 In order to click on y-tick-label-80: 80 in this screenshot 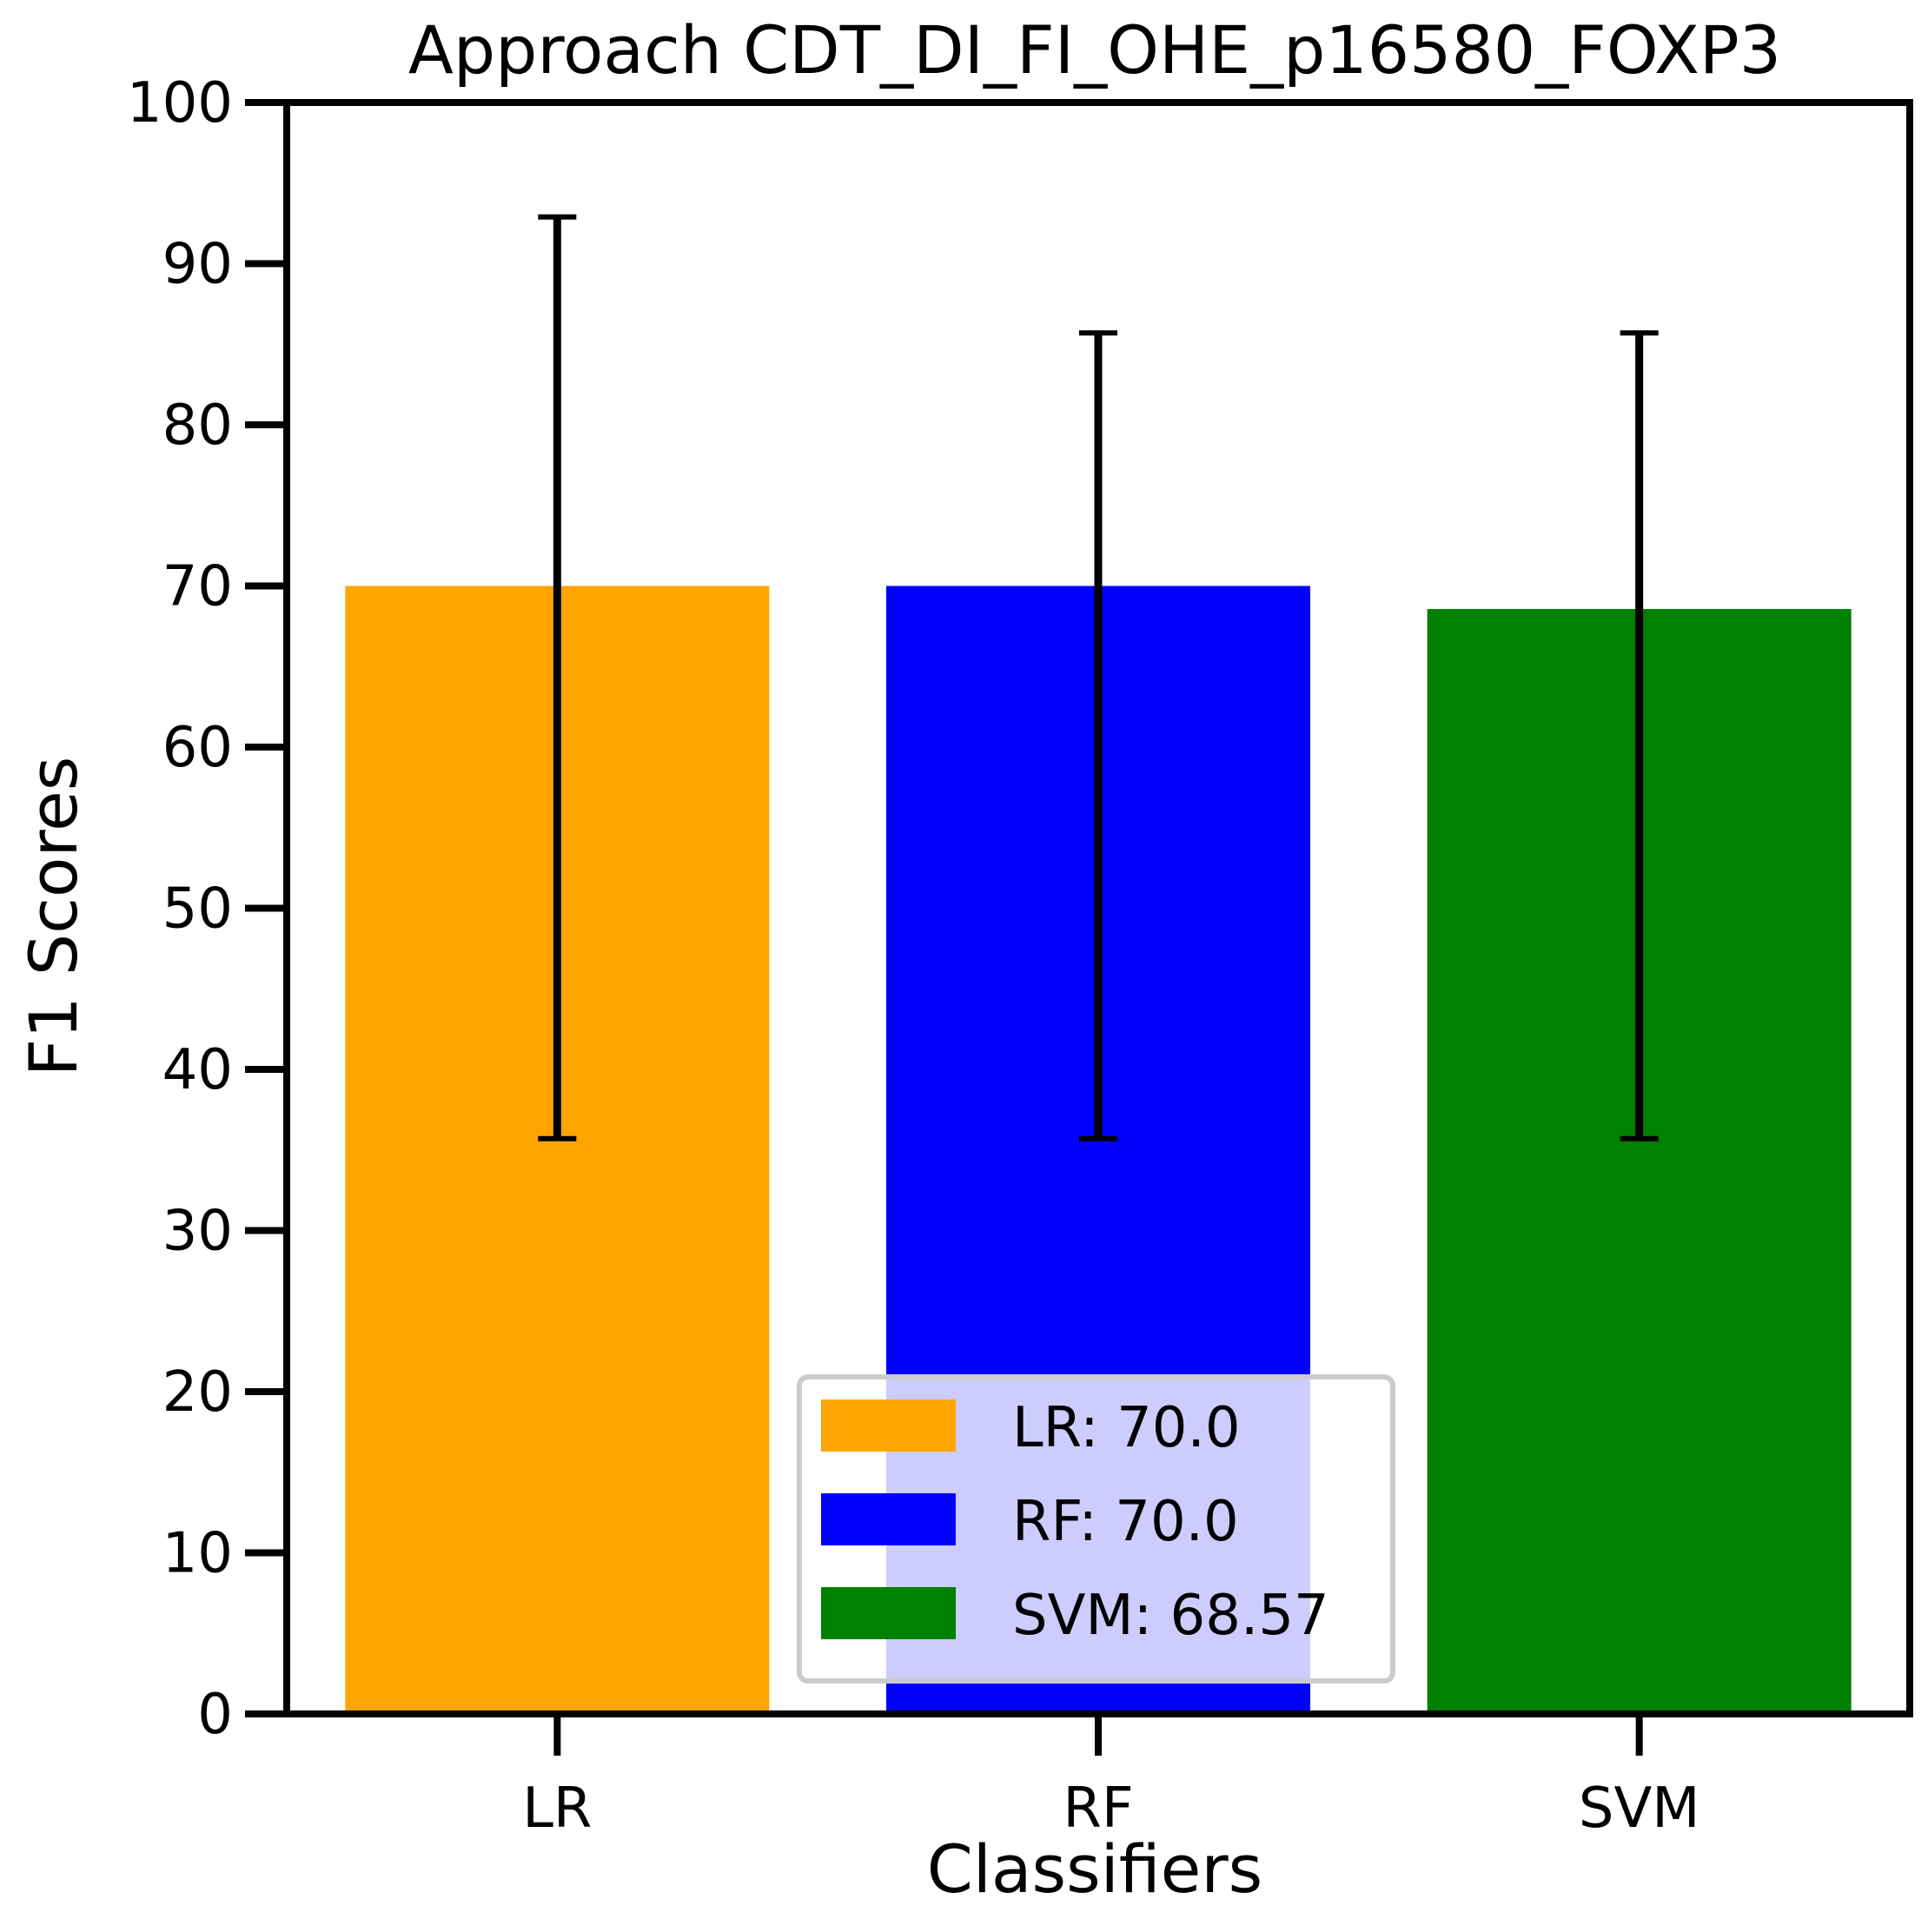, I will do `click(197, 426)`.